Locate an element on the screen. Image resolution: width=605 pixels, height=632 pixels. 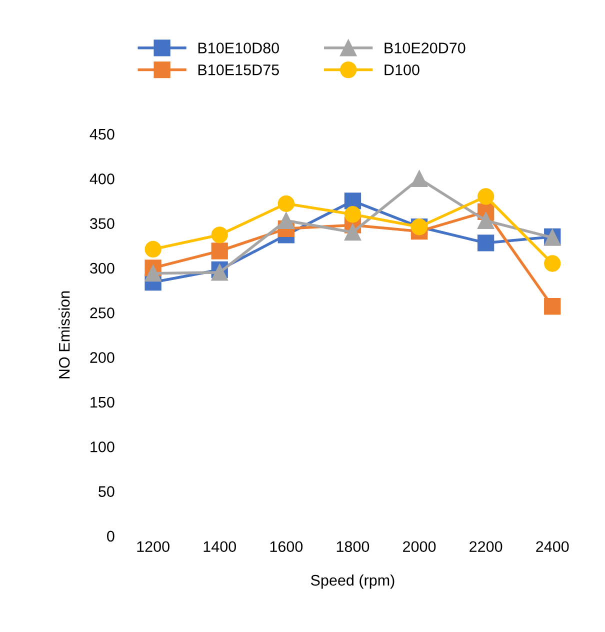
x-tick-label: 2000 is located at coordinates (419, 546).